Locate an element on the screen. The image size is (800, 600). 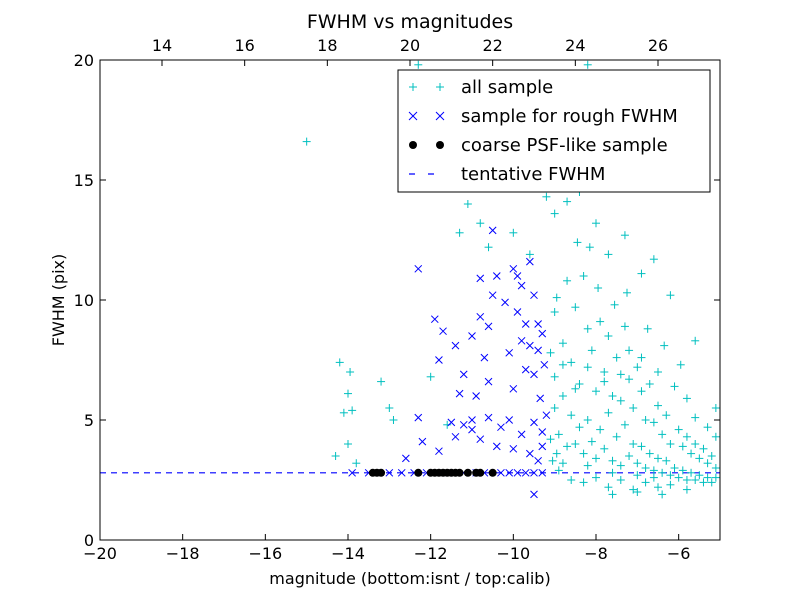
psf-sample-point is located at coordinates (480, 472).